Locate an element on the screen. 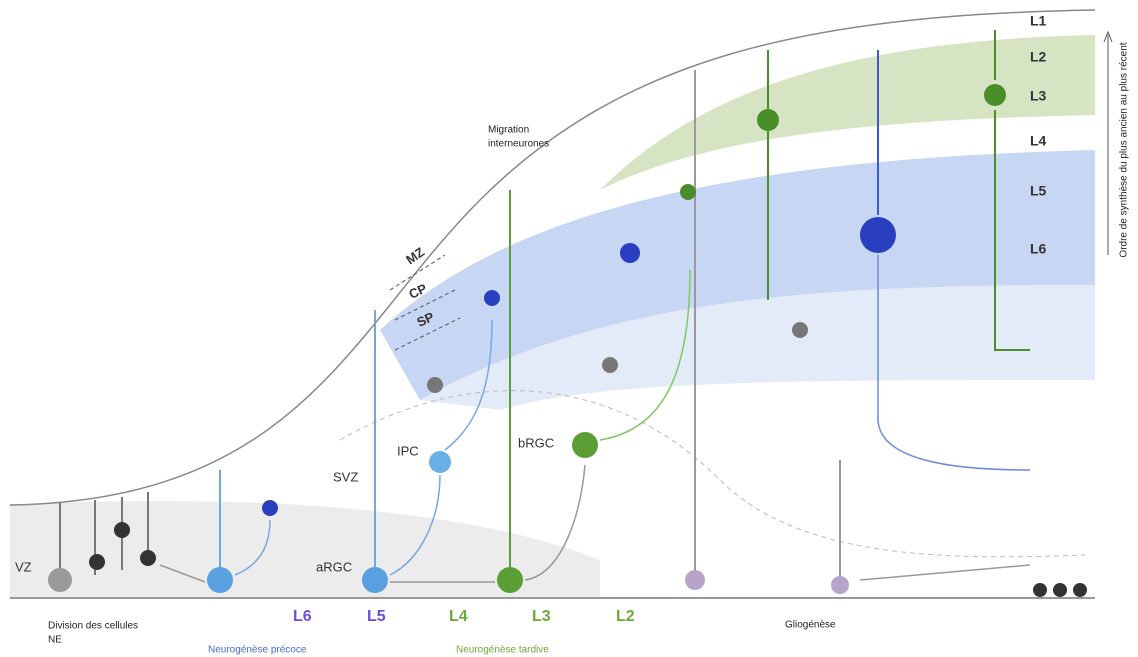 Image resolution: width=1138 pixels, height=657 pixels. layer-label: L3 is located at coordinates (1038, 96).